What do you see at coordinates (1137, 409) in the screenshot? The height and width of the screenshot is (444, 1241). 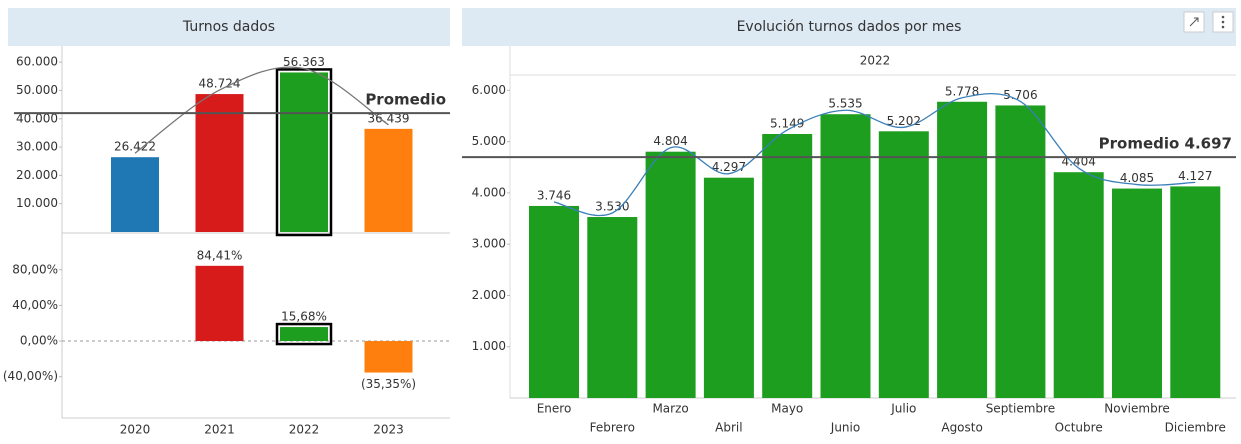 I see `x-tick-label: Noviembre` at bounding box center [1137, 409].